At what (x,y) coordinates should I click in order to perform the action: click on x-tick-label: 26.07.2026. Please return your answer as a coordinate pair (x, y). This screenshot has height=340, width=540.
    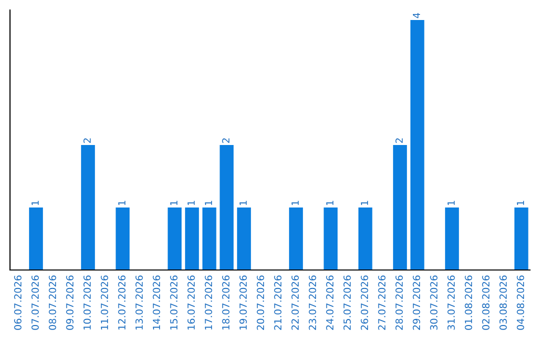
    Looking at the image, I should click on (364, 302).